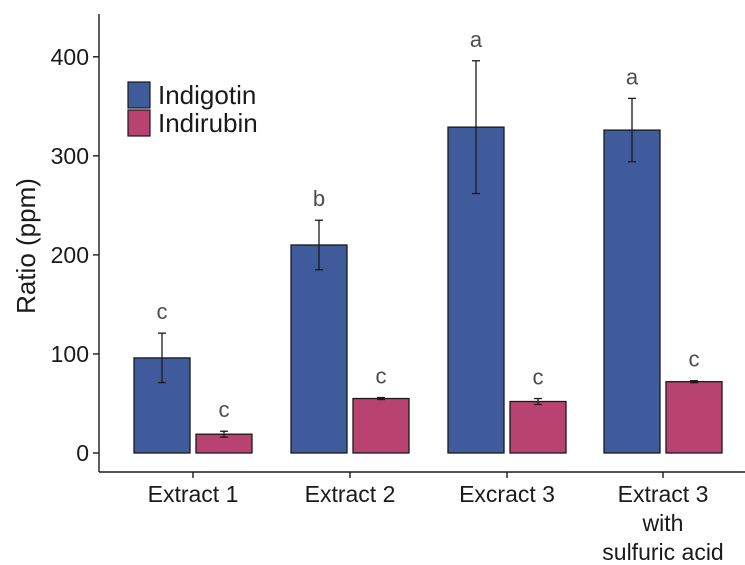  I want to click on legend: Indigotin Indirubin, so click(192, 109).